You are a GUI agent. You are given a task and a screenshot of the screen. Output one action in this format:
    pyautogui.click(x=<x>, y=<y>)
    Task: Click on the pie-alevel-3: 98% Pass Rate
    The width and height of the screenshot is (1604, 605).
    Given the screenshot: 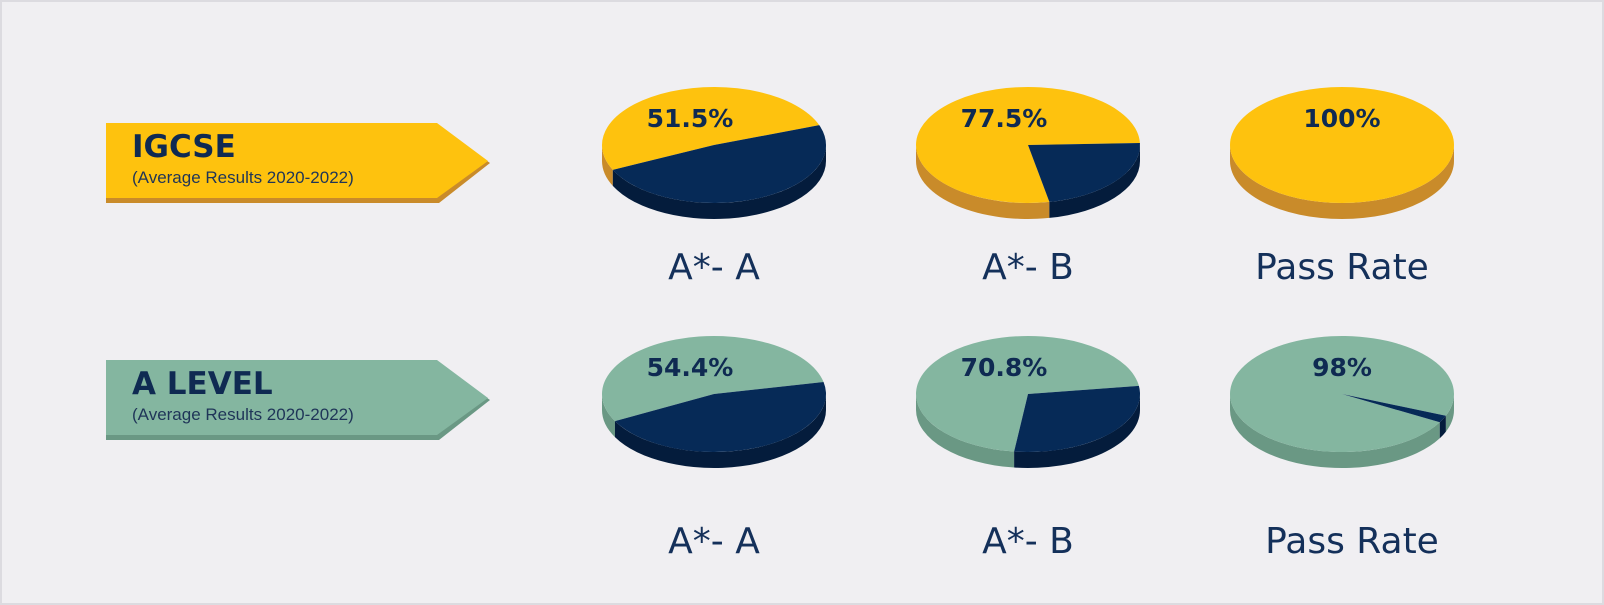 What is the action you would take?
    pyautogui.click(x=1342, y=448)
    